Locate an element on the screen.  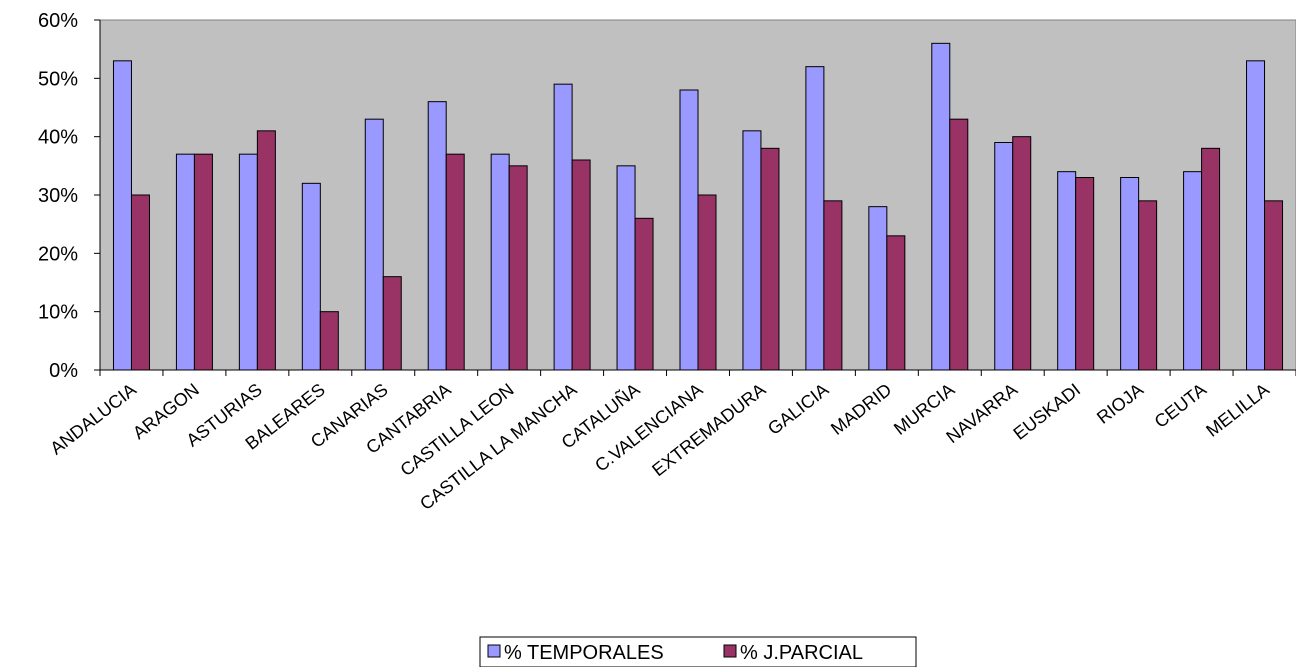
legend-box is located at coordinates (698, 651).